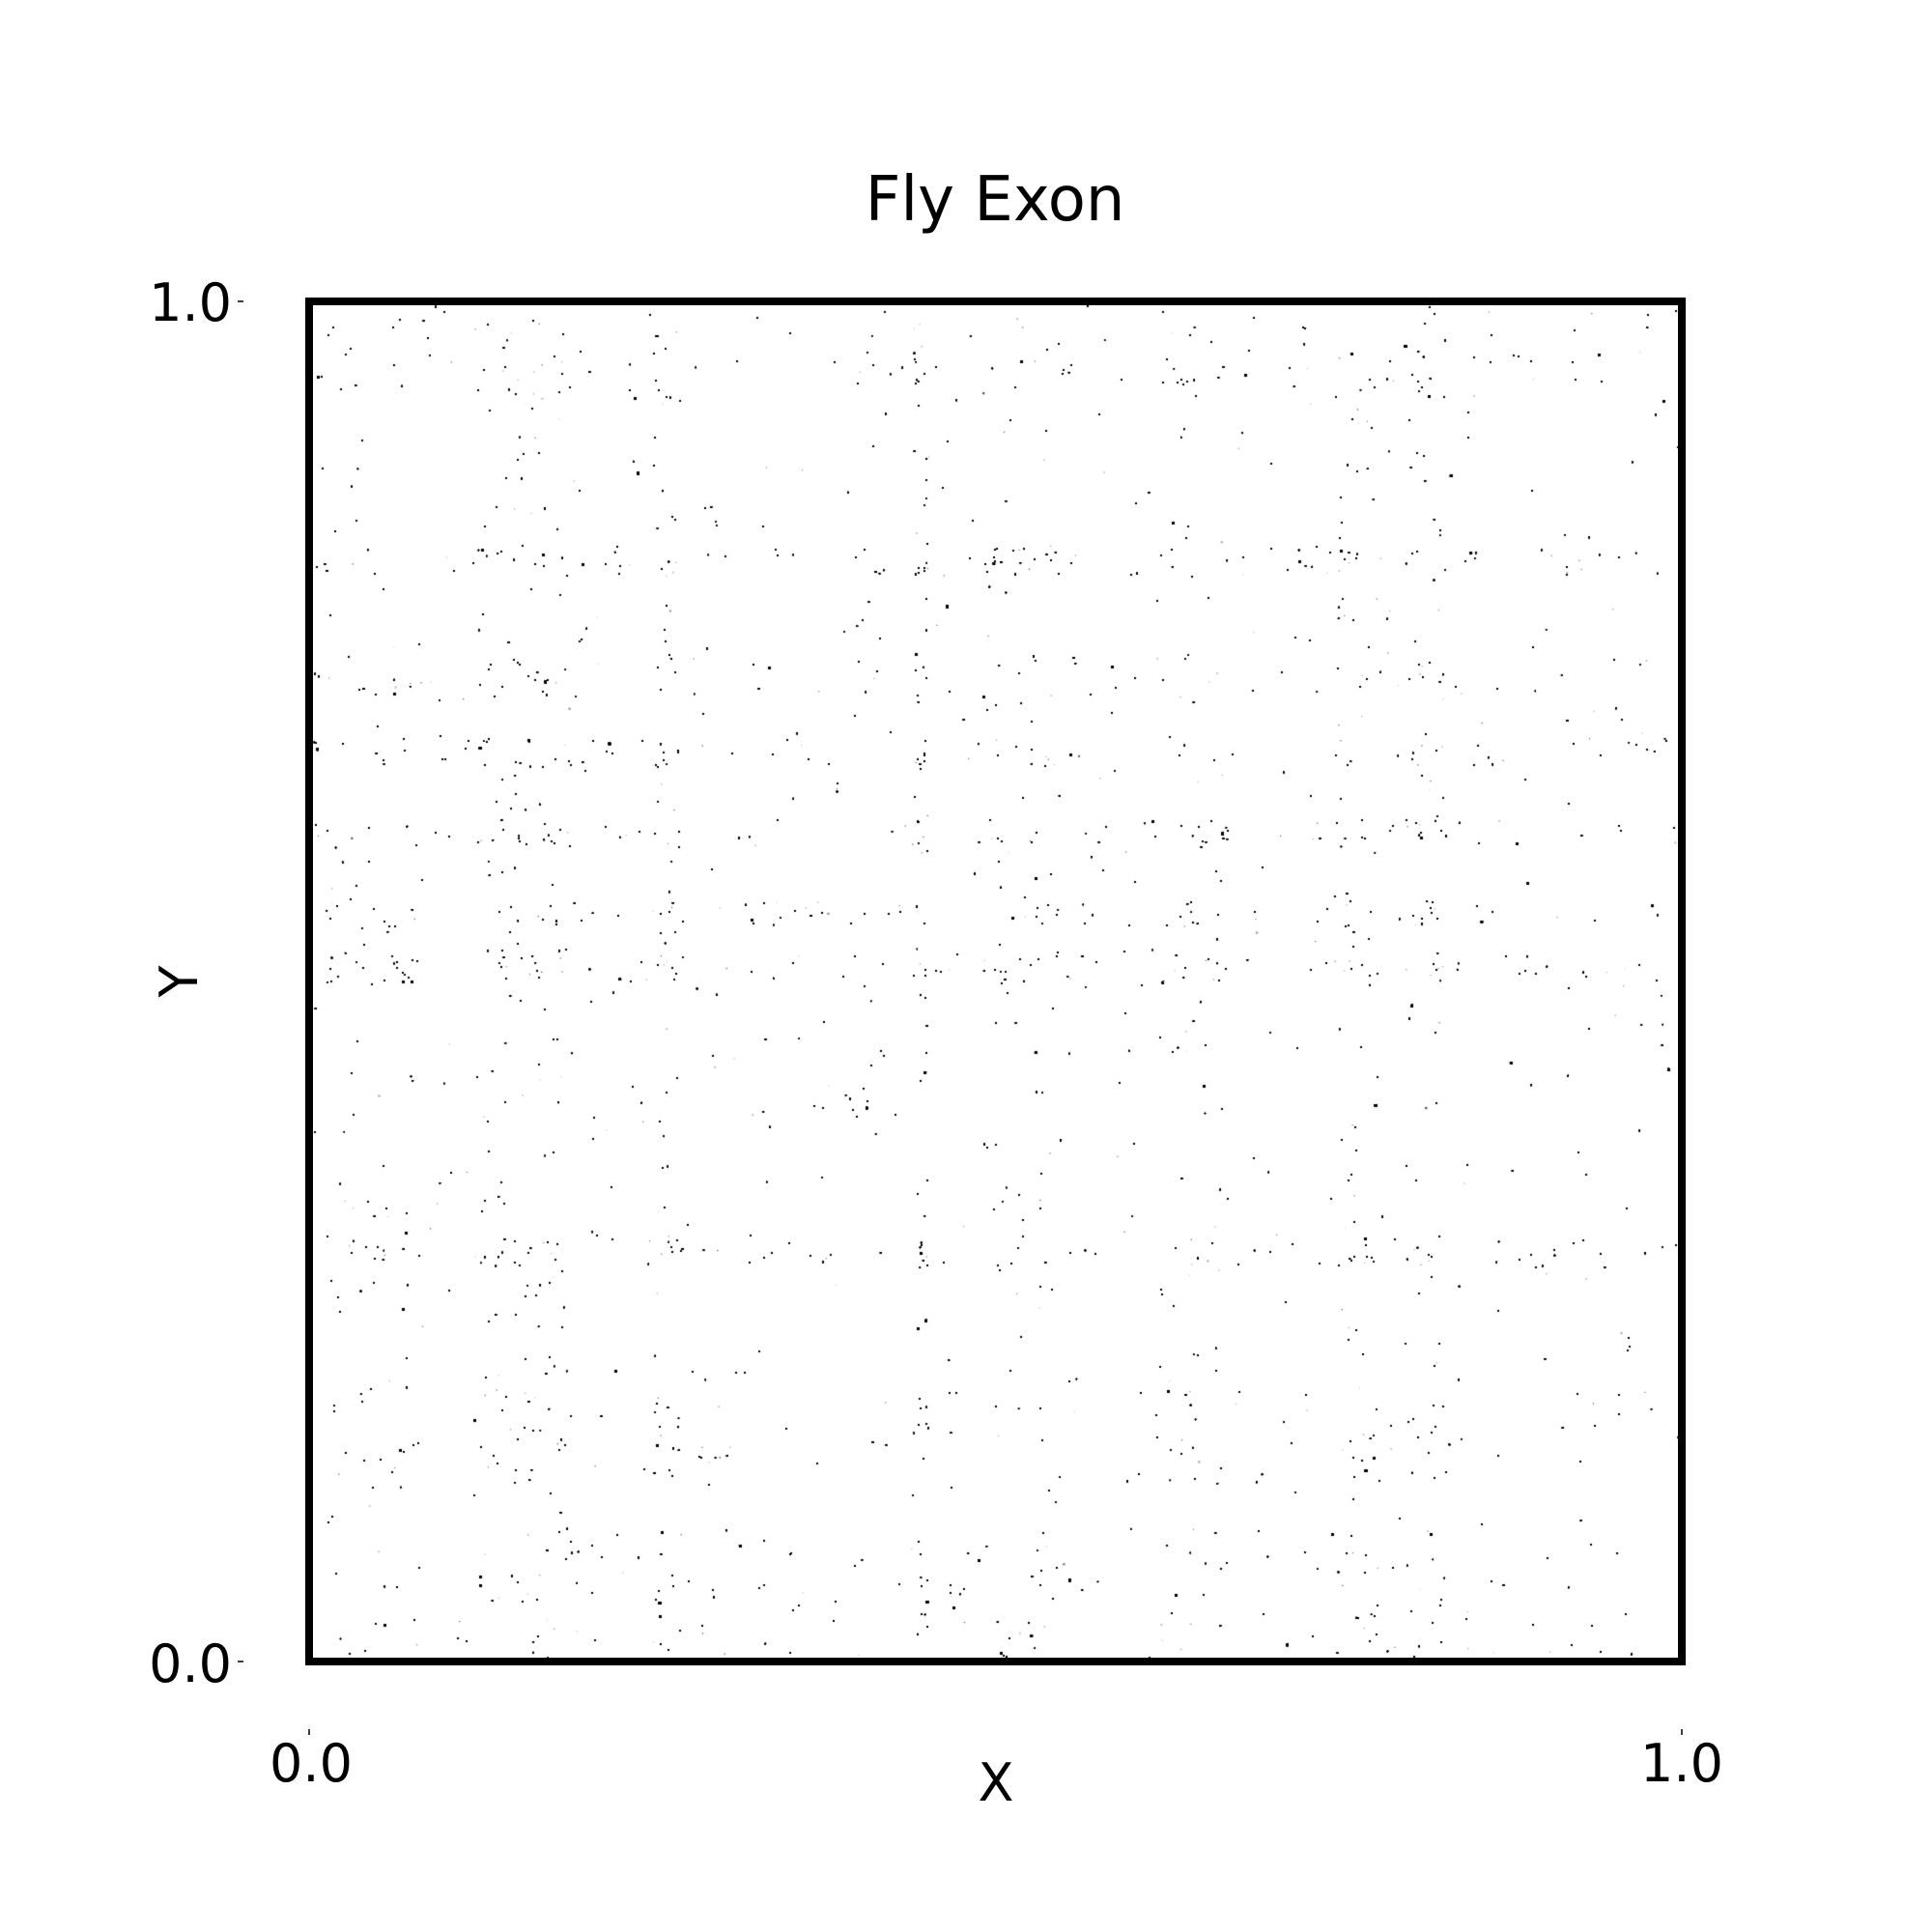 Image resolution: width=1932 pixels, height=1932 pixels. What do you see at coordinates (190, 302) in the screenshot?
I see `y-tick-label-top: 1.0` at bounding box center [190, 302].